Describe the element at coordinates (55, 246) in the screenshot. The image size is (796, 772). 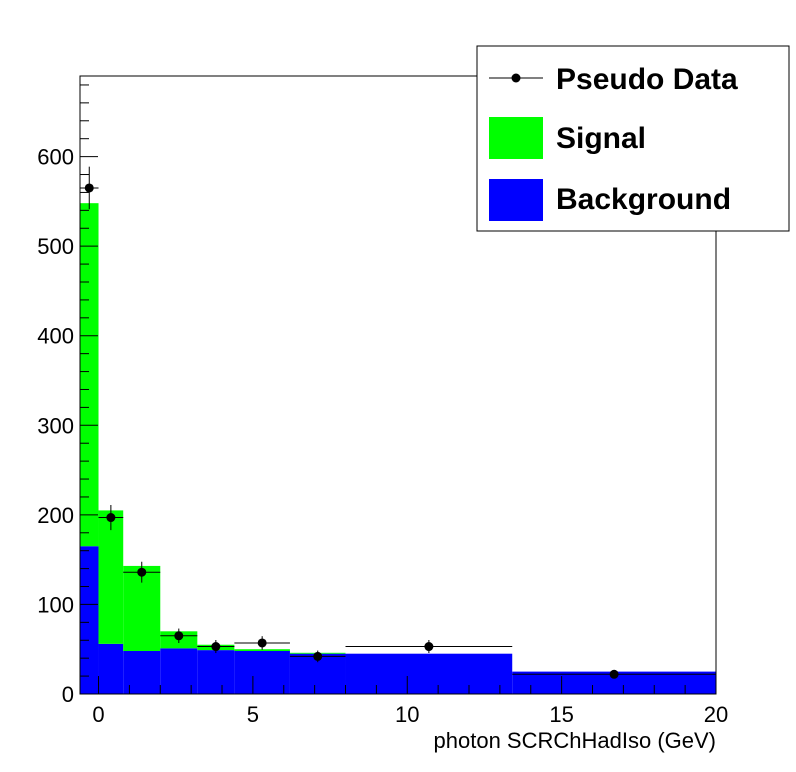
I see `y-tick-label: 500` at that location.